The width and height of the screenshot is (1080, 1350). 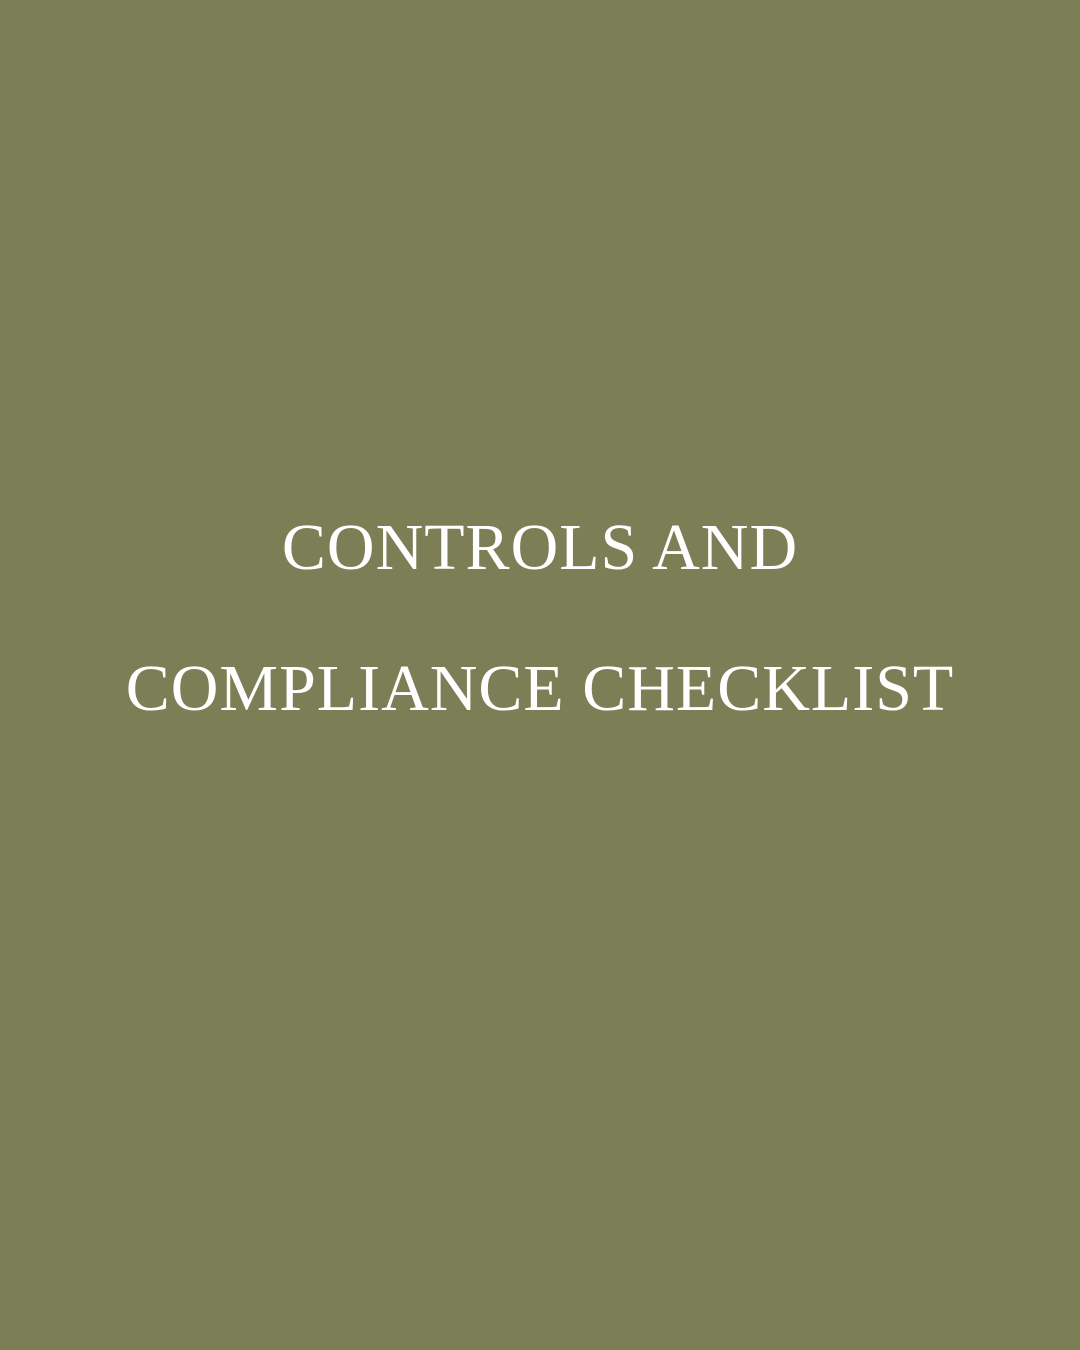 I want to click on title-line-1: CONTROLS AND, so click(x=540, y=547).